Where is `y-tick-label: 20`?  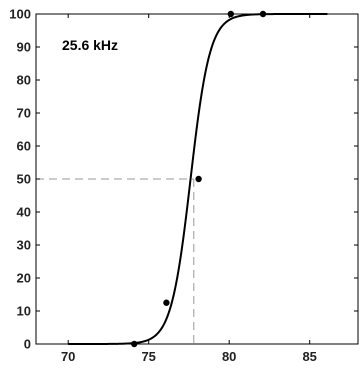
y-tick-label: 20 is located at coordinates (24, 278).